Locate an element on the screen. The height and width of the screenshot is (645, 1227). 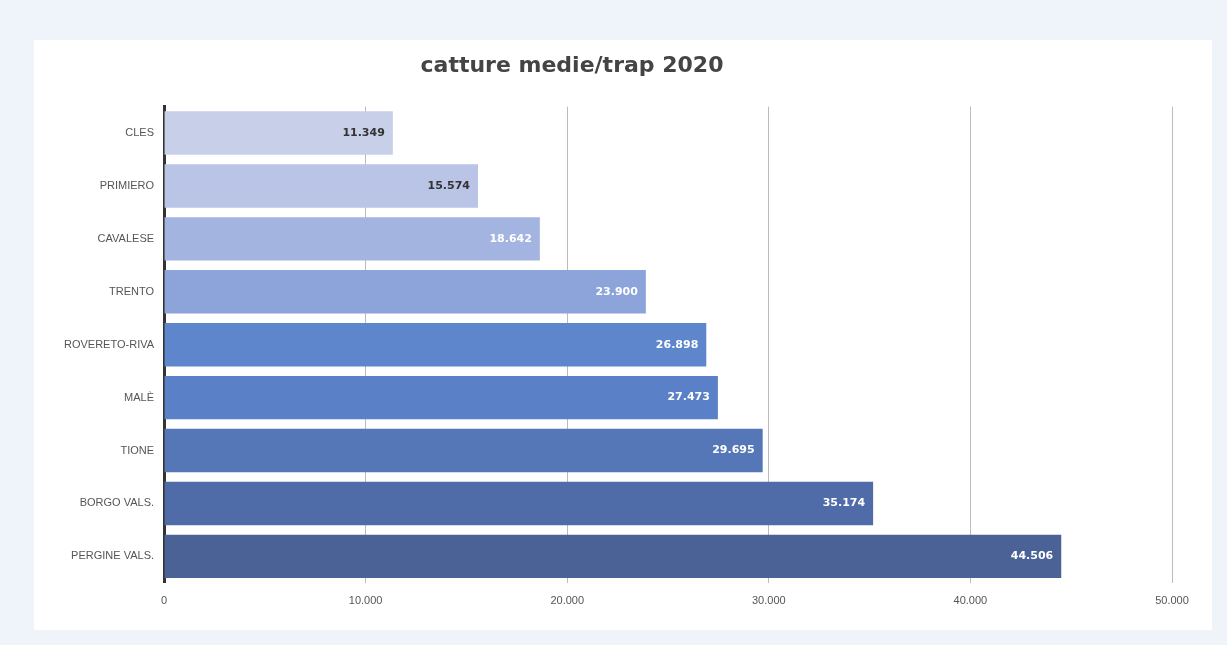
data-label: 35.174 is located at coordinates (844, 503).